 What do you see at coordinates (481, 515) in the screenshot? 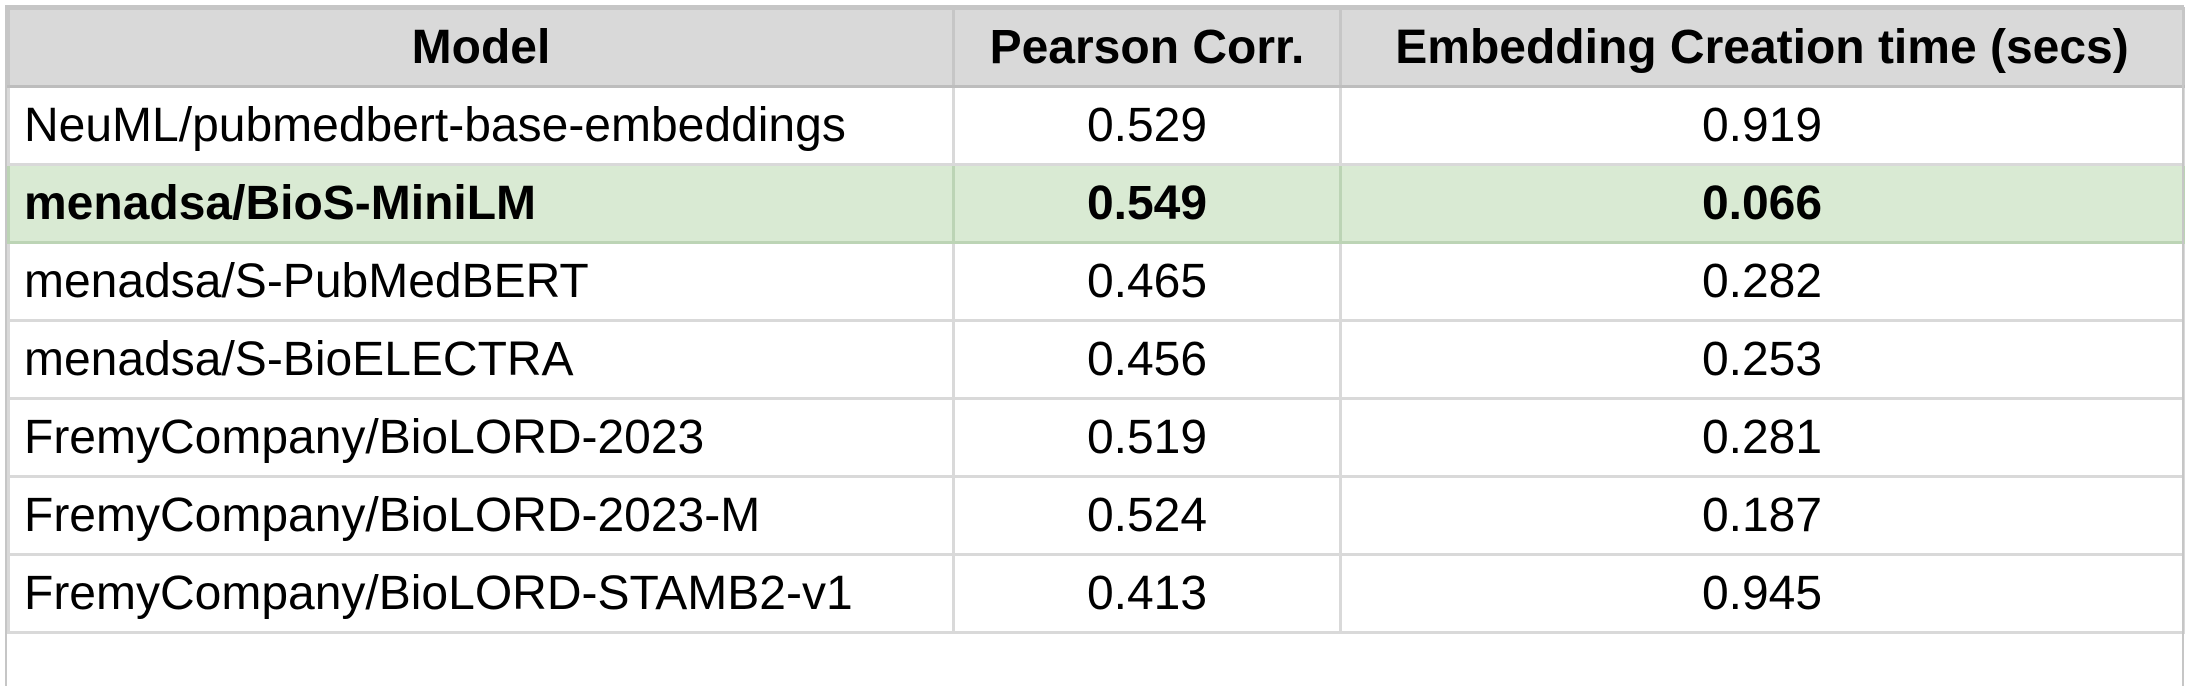
I see `cell-model: FremyCompany/BioLORD-2023-M` at bounding box center [481, 515].